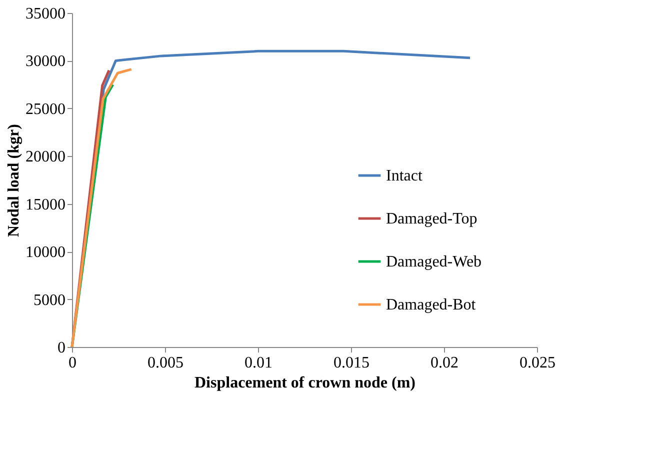  I want to click on y-tick-label: 20000, so click(46, 157).